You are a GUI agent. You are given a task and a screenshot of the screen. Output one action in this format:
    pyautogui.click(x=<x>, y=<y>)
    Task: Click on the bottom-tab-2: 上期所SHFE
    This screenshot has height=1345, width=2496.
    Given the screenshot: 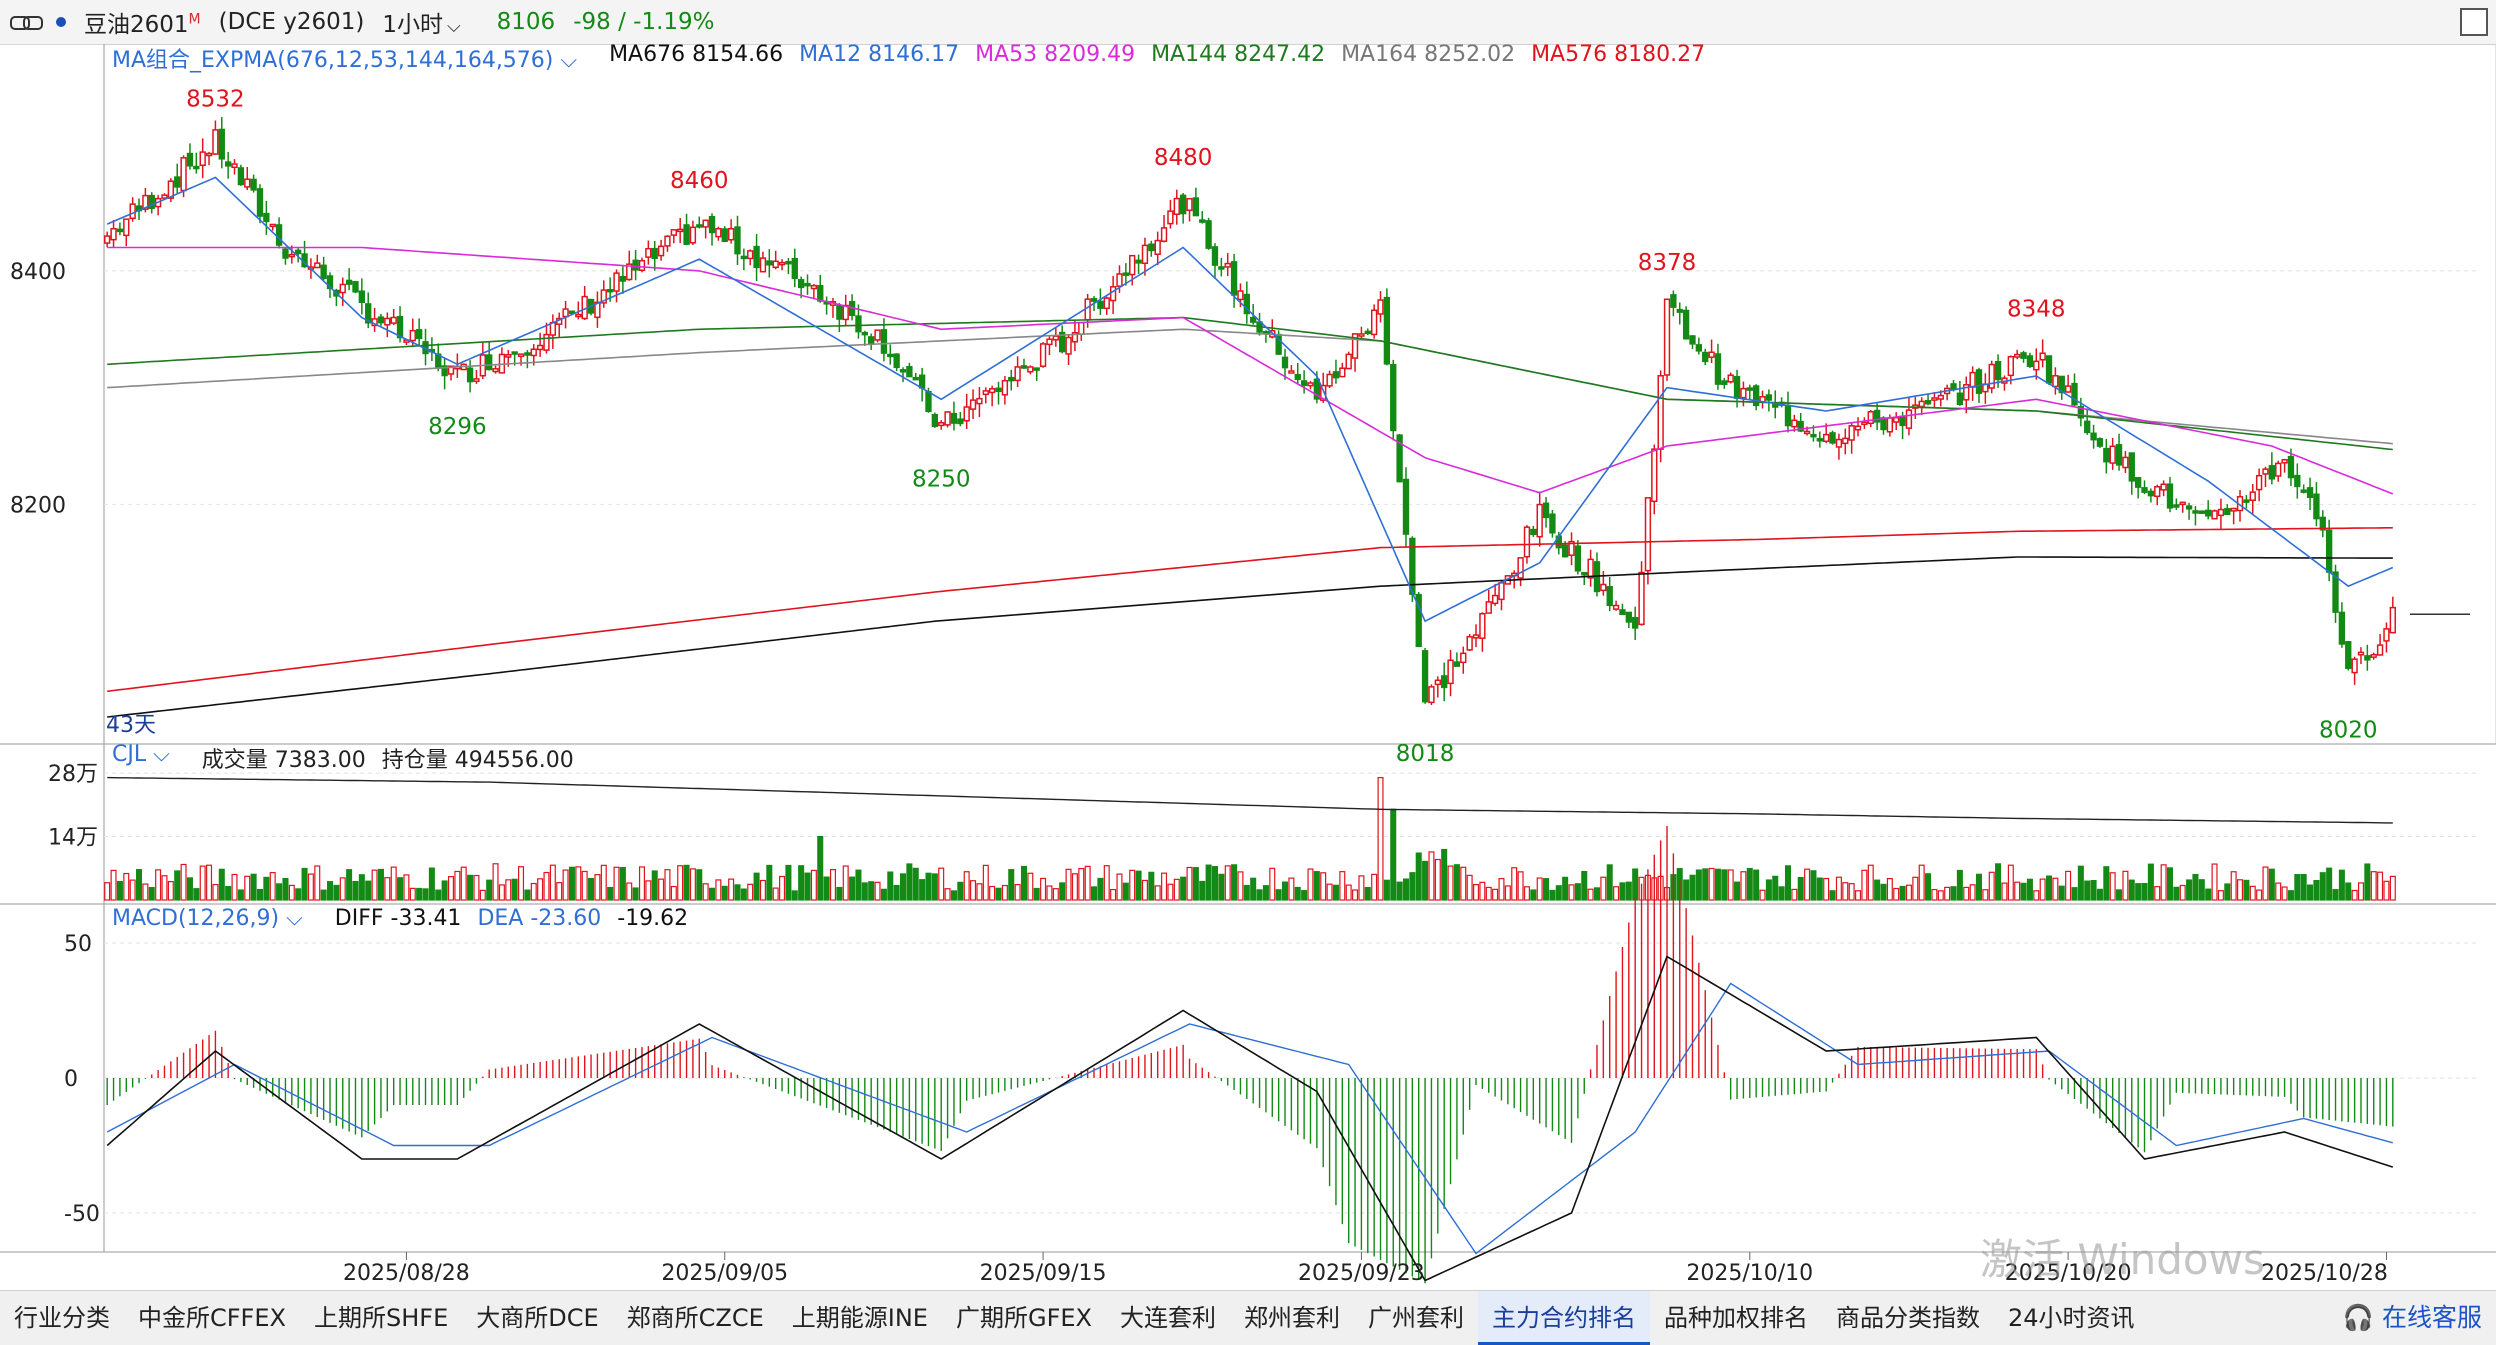 What is the action you would take?
    pyautogui.click(x=381, y=1318)
    